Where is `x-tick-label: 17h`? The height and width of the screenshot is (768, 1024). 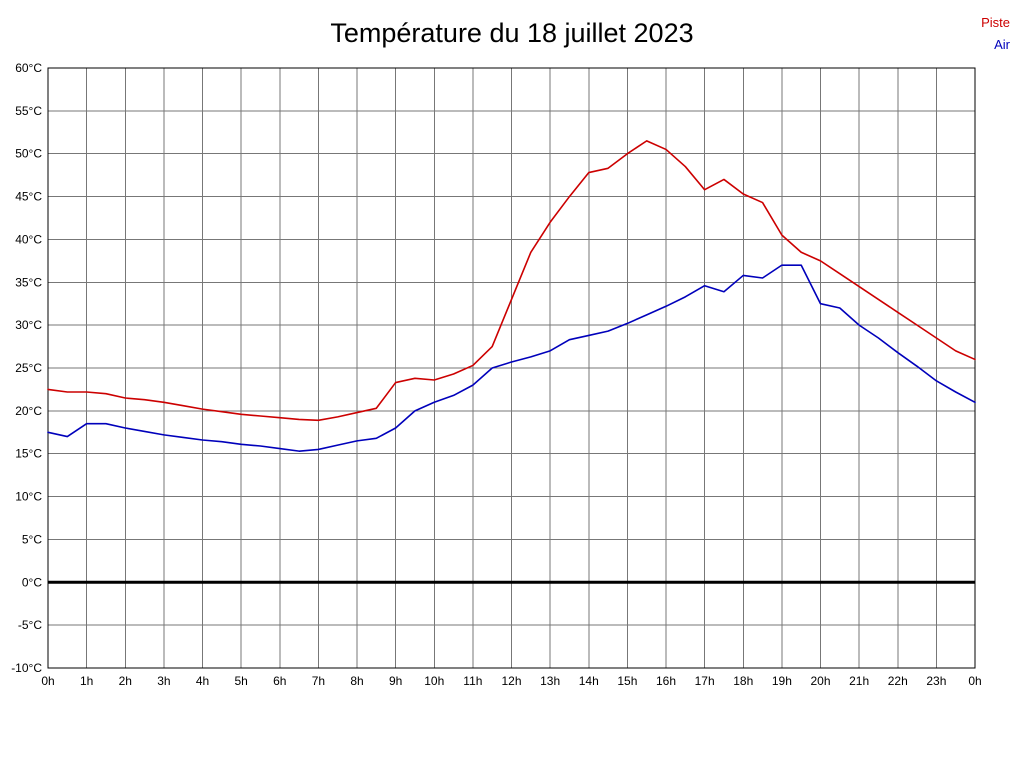
x-tick-label: 17h is located at coordinates (705, 681).